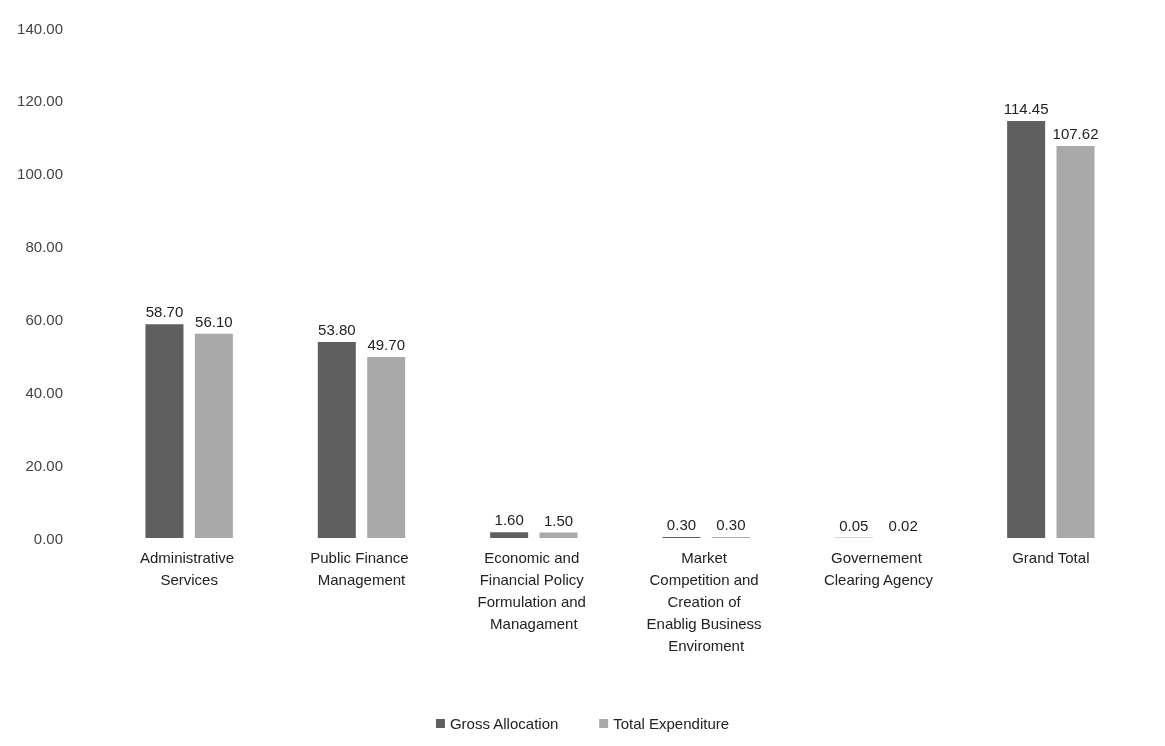 The image size is (1165, 746). I want to click on y-tick-label: 60.00, so click(44, 319).